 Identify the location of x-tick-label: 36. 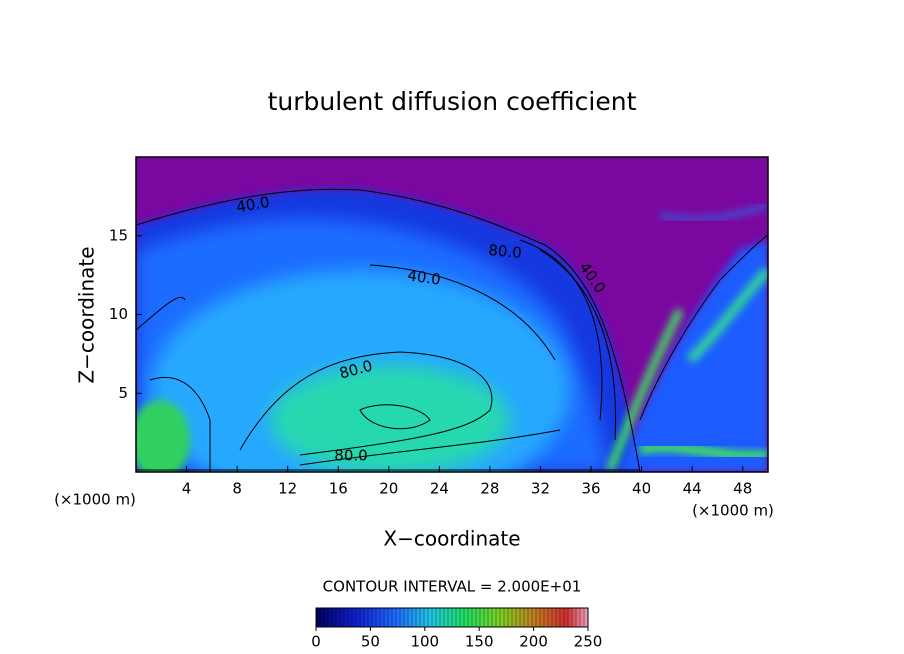
(590, 489).